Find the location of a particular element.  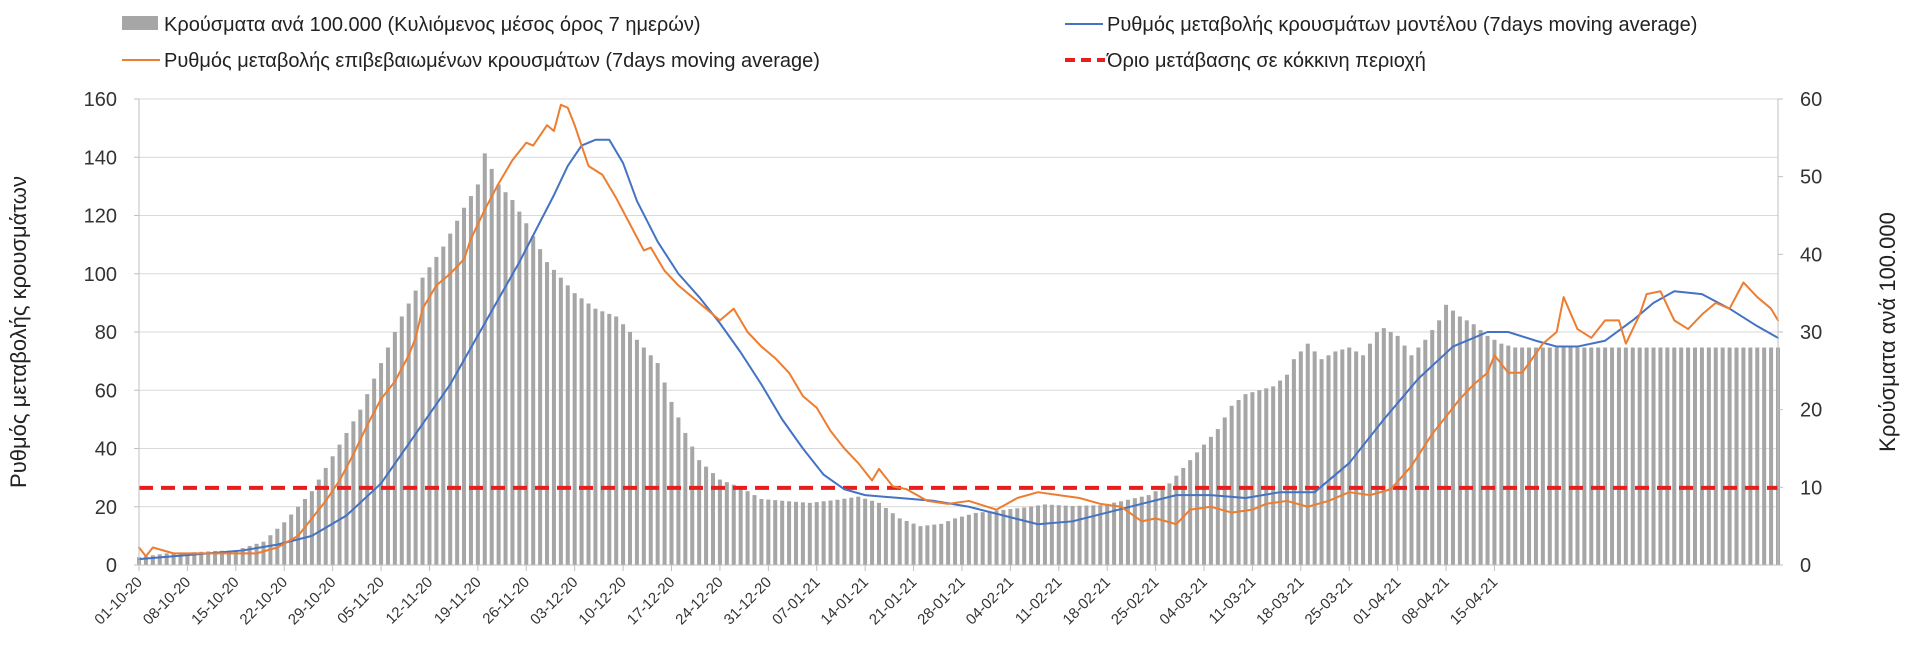

x-tick-label: 14-01-21 is located at coordinates (844, 601).